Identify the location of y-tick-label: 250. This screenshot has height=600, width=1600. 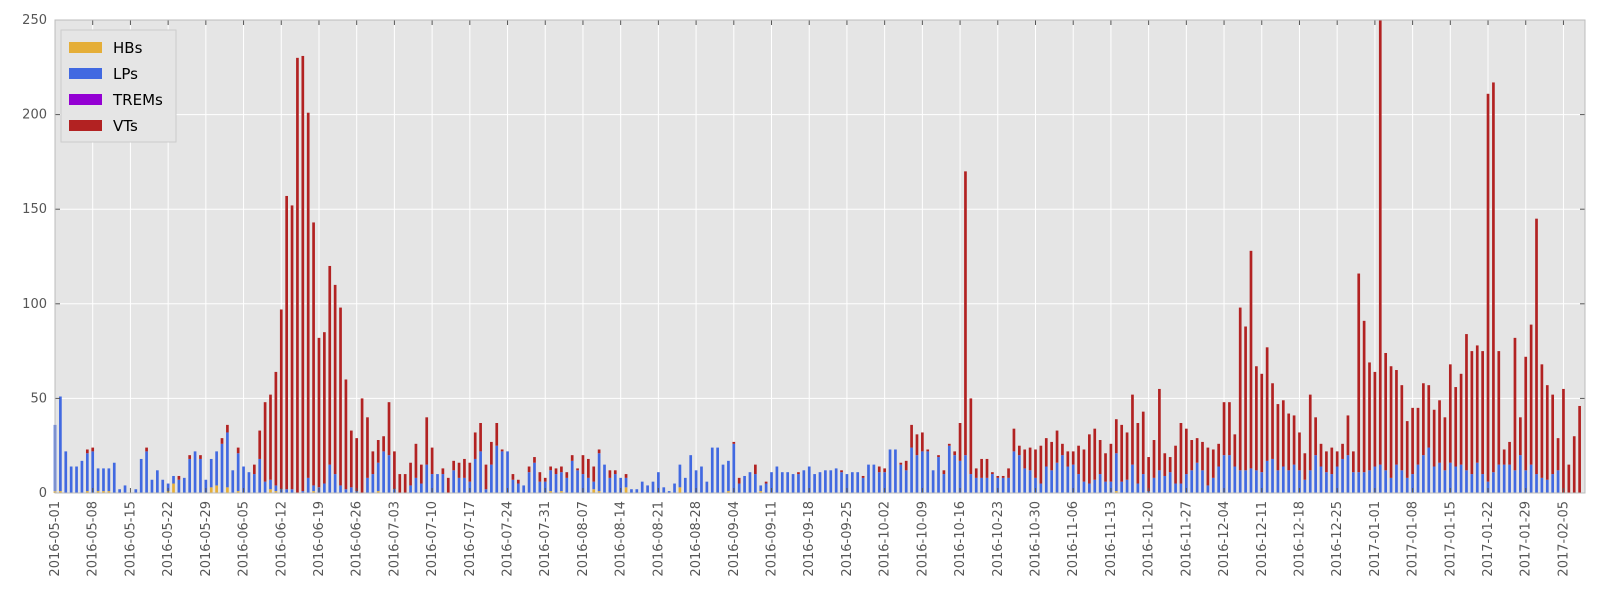
(34, 20).